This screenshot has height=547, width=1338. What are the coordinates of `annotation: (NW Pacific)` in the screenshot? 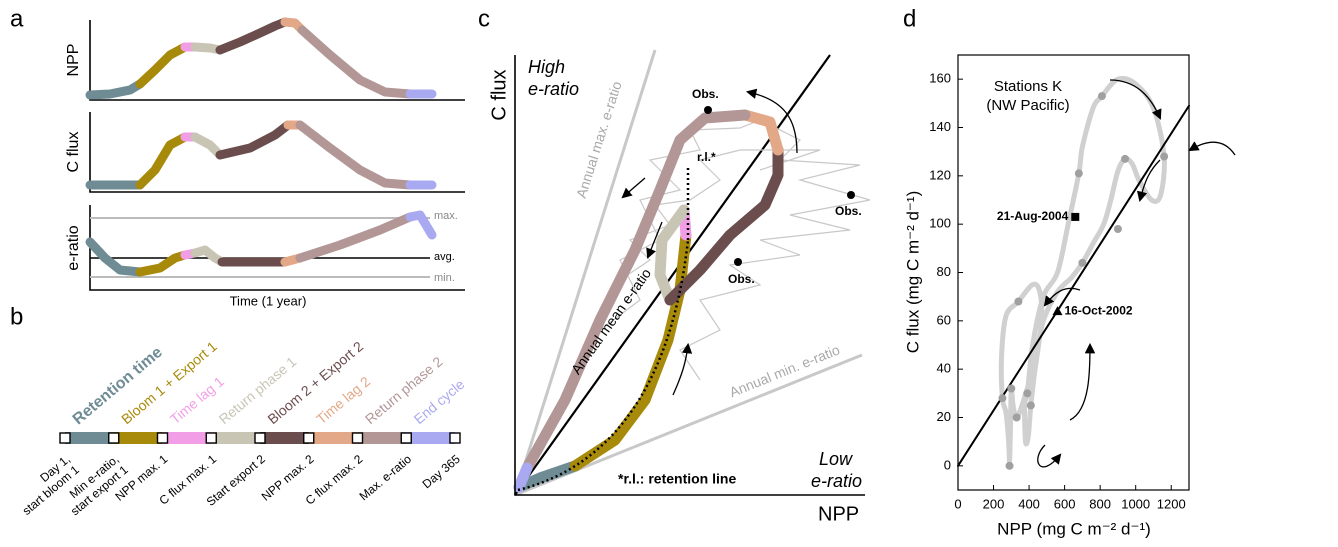 It's located at (1027, 105).